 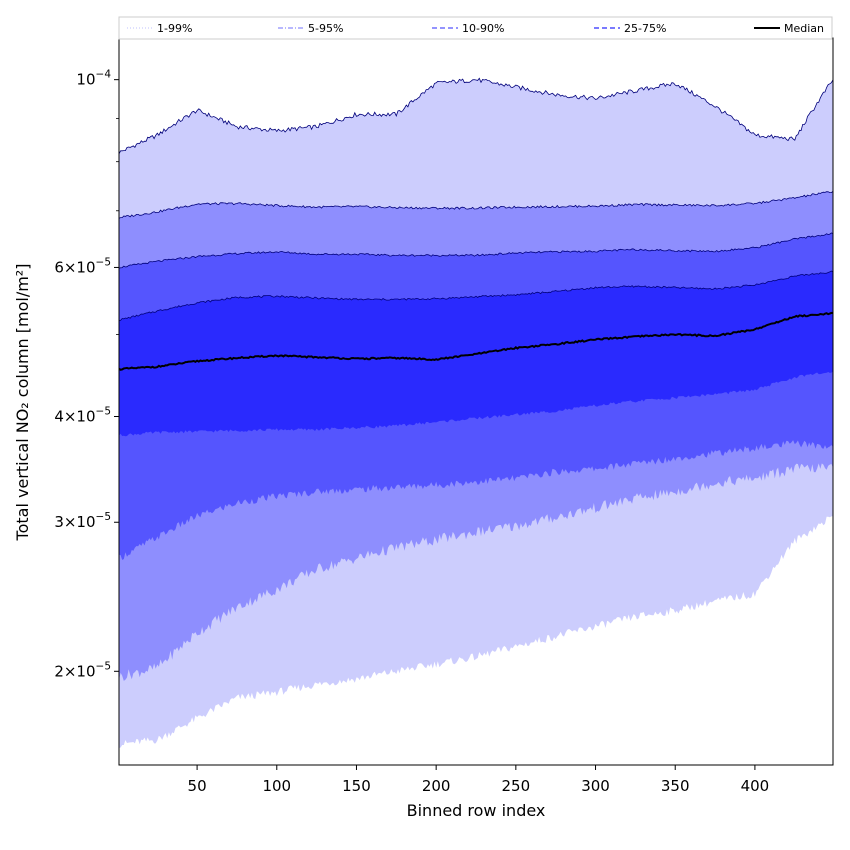 I want to click on x-tick-label: 50, so click(x=197, y=786).